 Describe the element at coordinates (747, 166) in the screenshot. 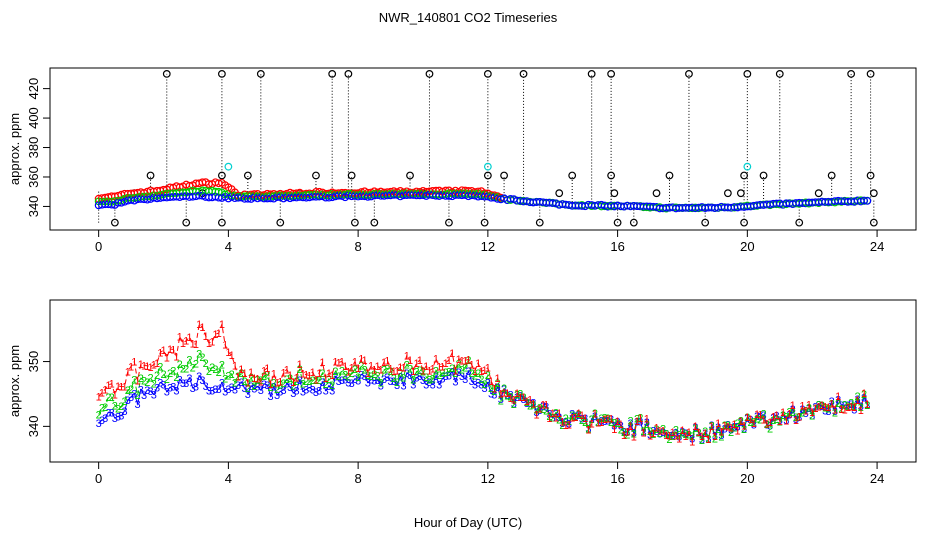

I see `cyan-point` at that location.